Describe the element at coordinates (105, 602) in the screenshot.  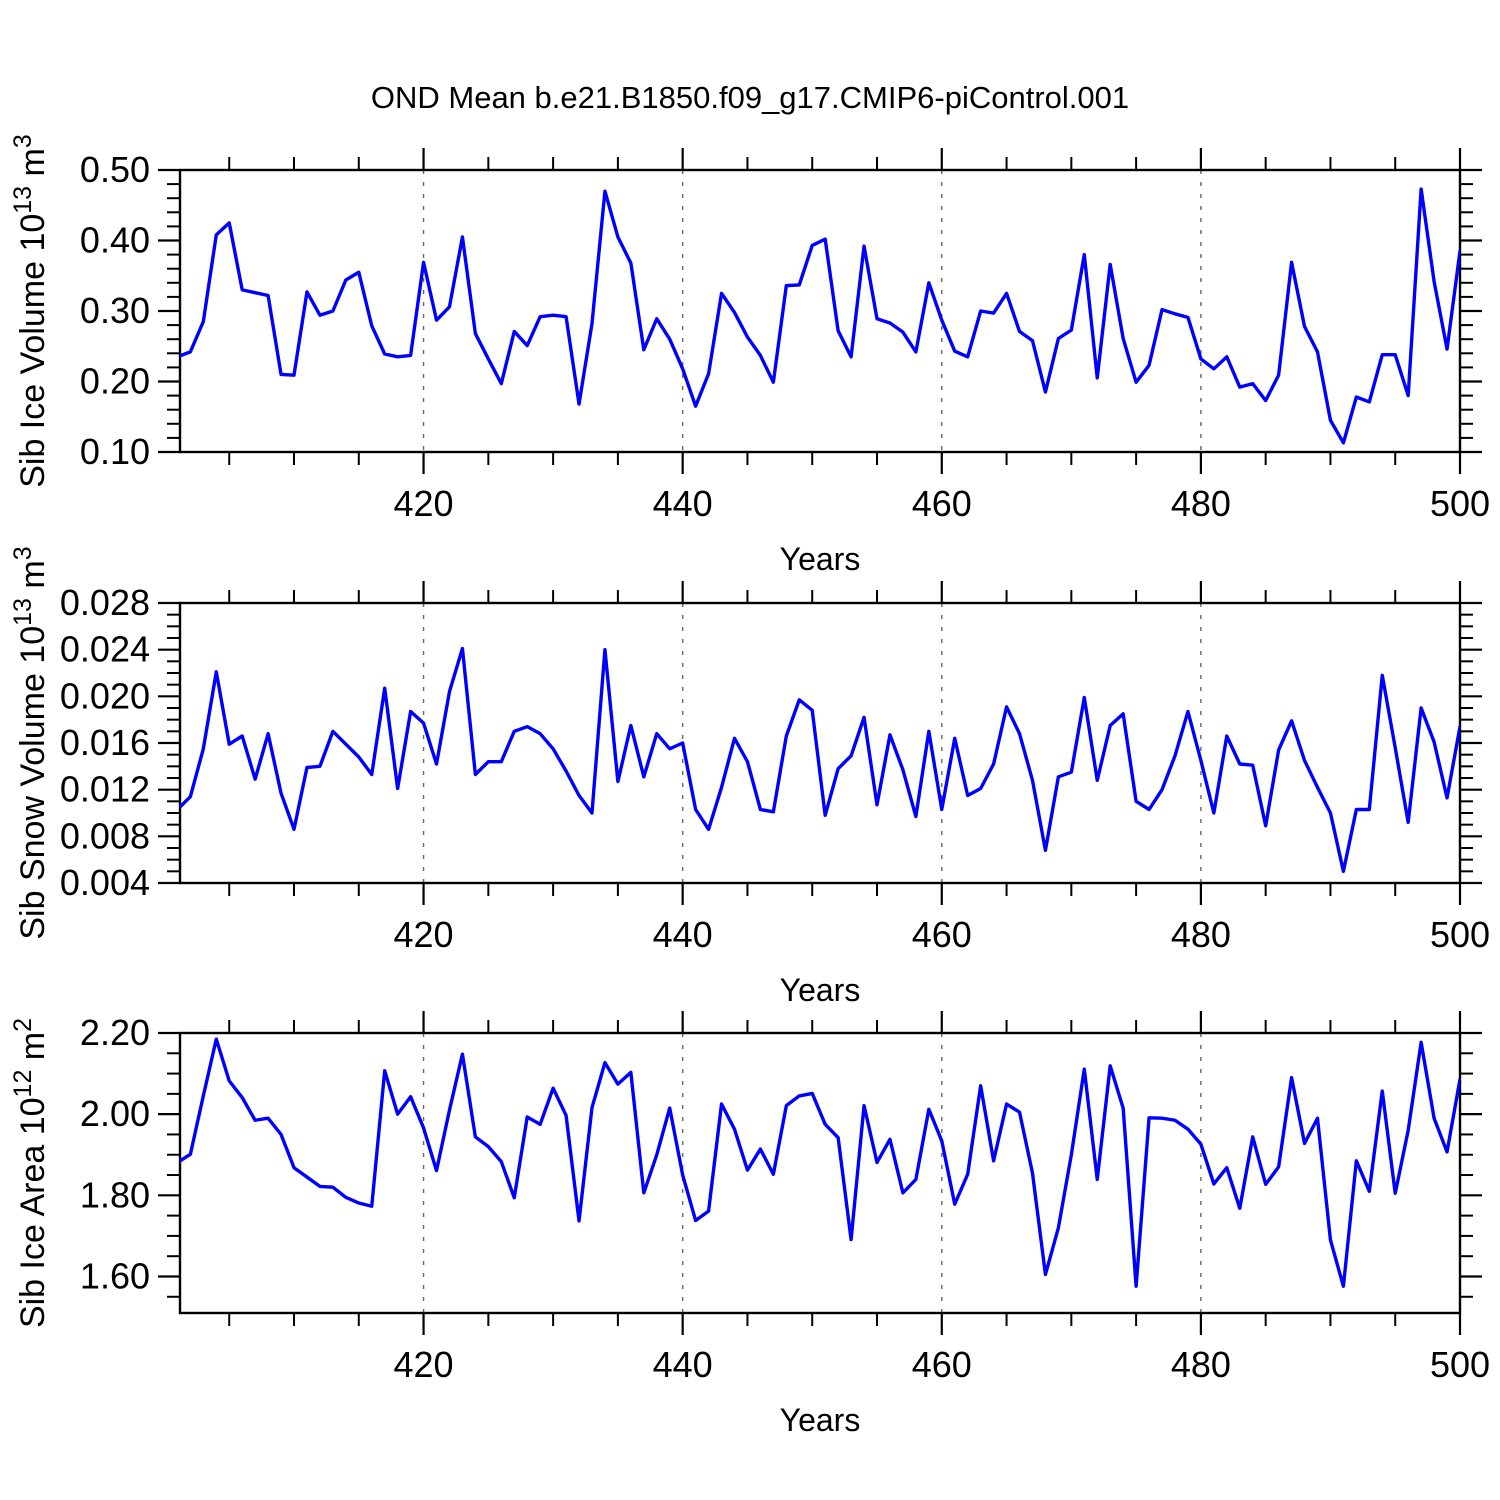
I see `y-tick-label: 0.028` at that location.